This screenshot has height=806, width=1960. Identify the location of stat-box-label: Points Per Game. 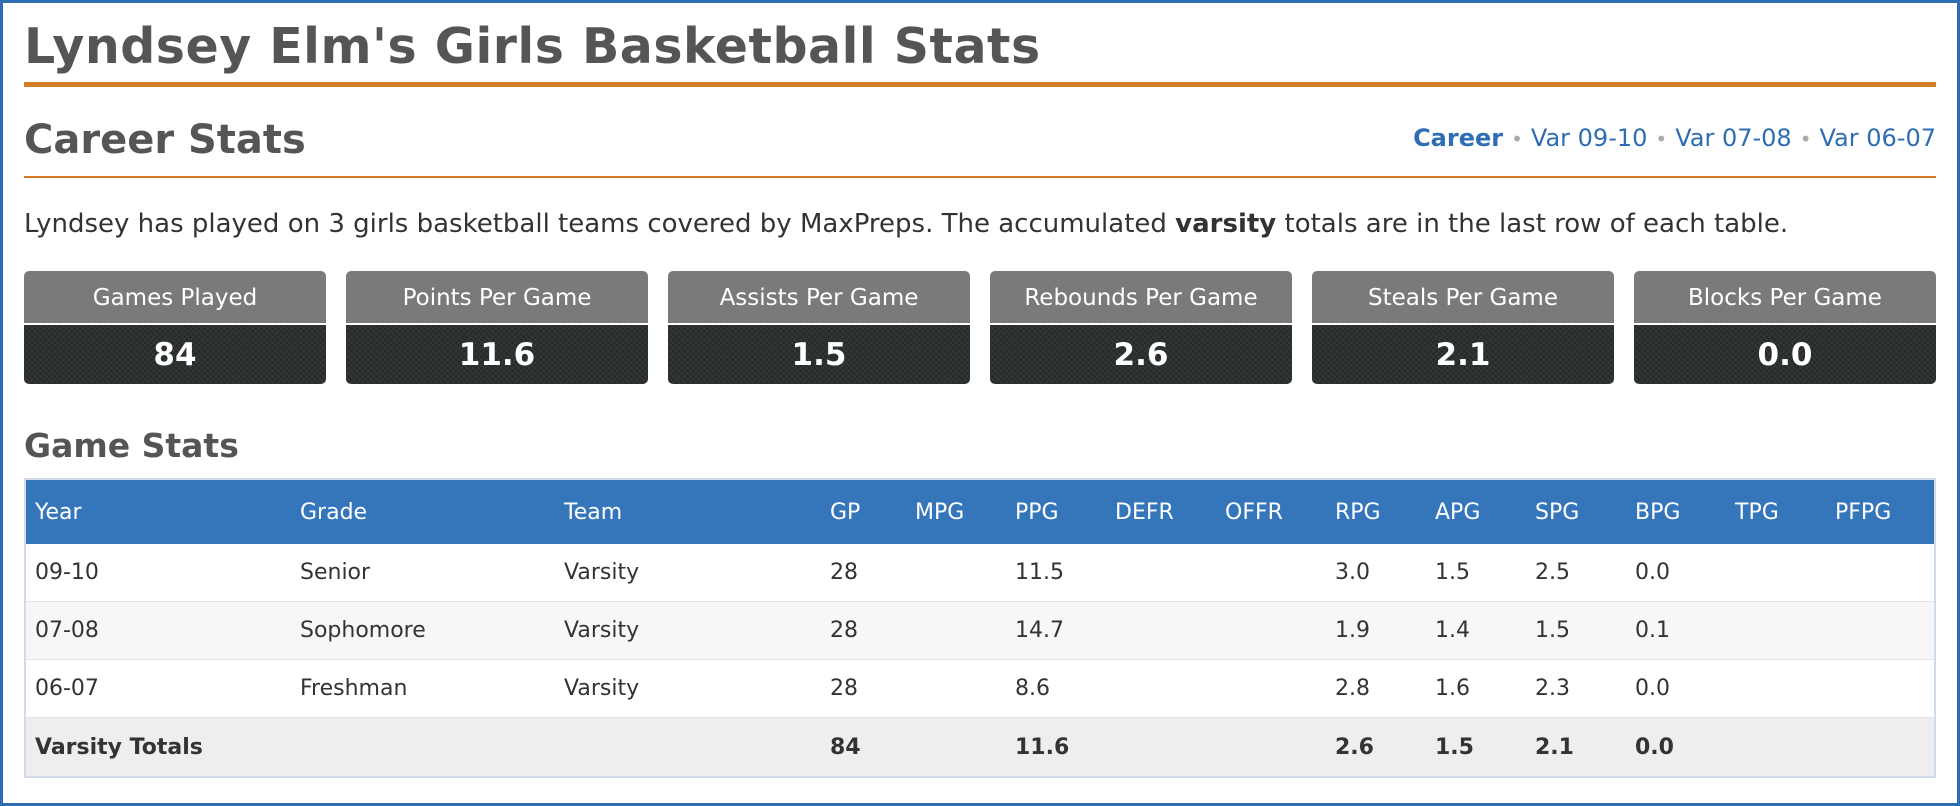
(497, 297).